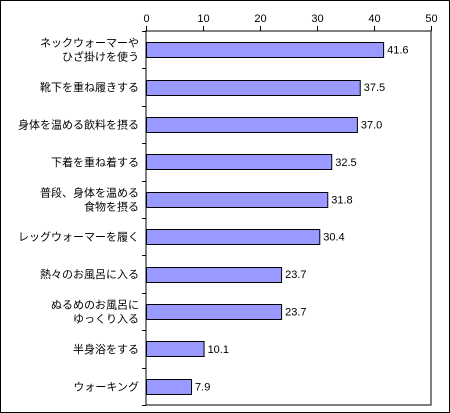 The image size is (450, 413). Describe the element at coordinates (260, 19) in the screenshot. I see `x-tick-label-2: 20` at that location.